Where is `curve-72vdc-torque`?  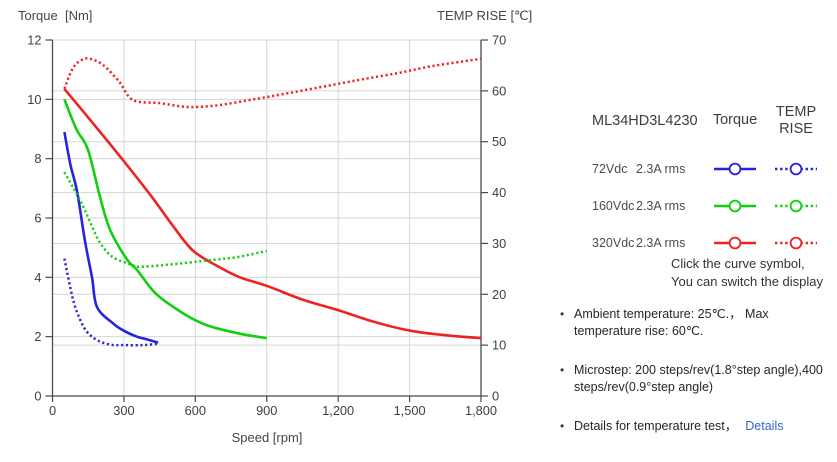
curve-72vdc-torque is located at coordinates (111, 237).